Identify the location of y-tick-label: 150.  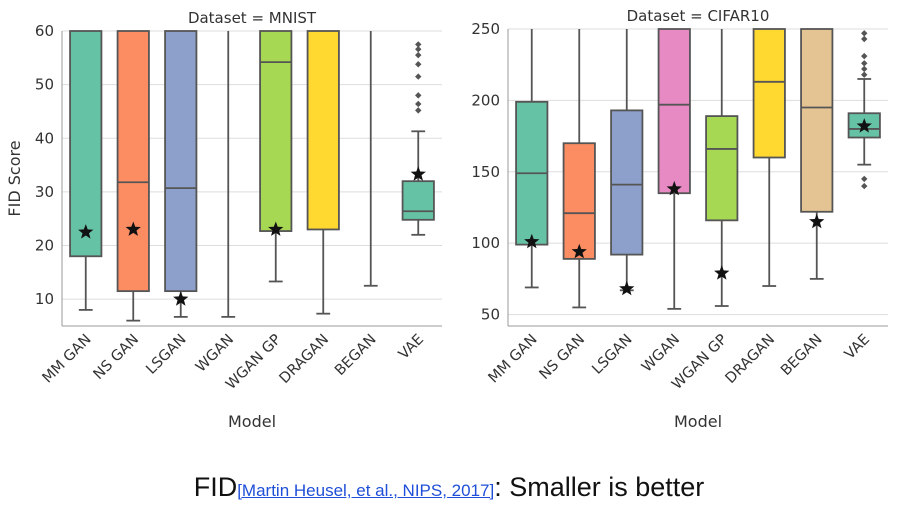
(485, 172).